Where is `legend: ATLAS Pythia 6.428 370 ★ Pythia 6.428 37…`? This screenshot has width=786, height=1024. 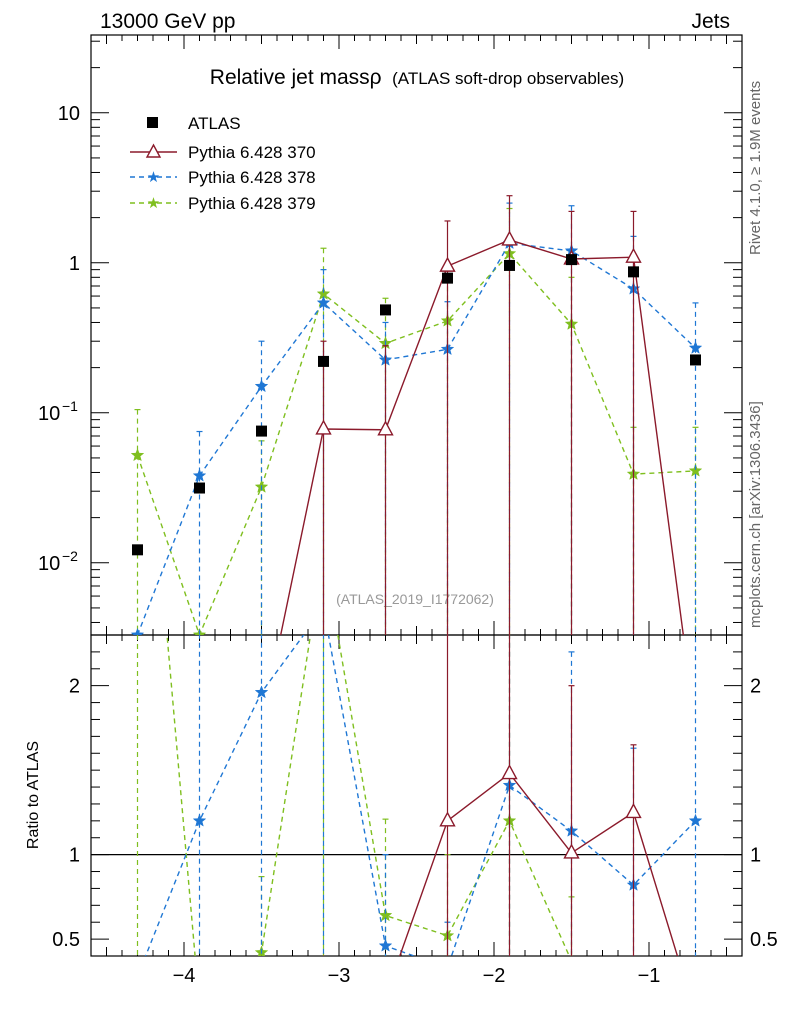 legend: ATLAS Pythia 6.428 370 ★ Pythia 6.428 37… is located at coordinates (223, 163).